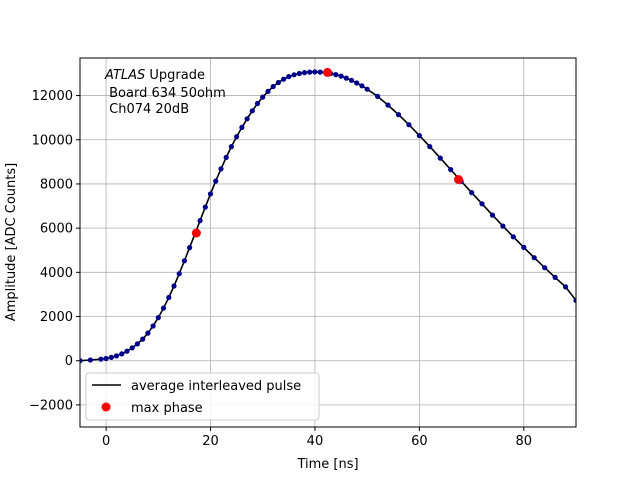 The image size is (640, 480). What do you see at coordinates (147, 109) in the screenshot?
I see `annotation-line-3: Ch074 20dB` at bounding box center [147, 109].